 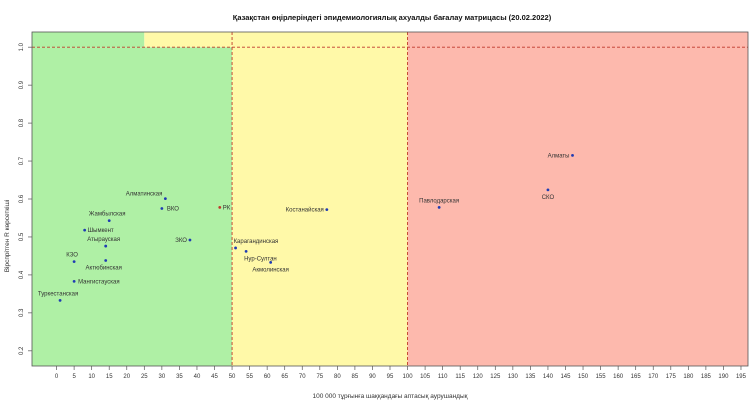 What do you see at coordinates (460, 377) in the screenshot?
I see `x-tick-label: 115` at bounding box center [460, 377].